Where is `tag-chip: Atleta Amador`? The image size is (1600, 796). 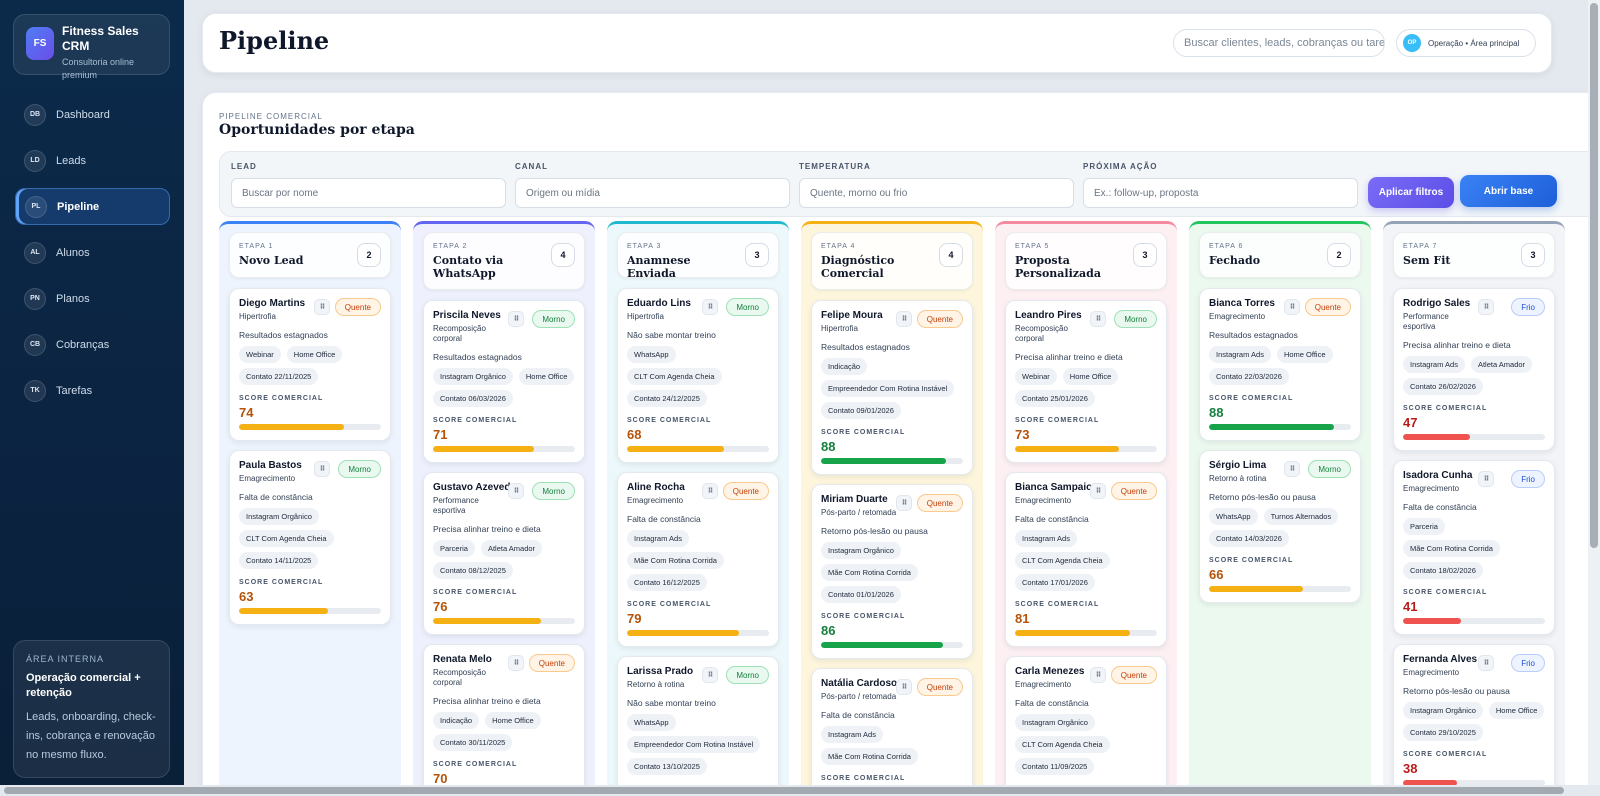
tag-chip: Atleta Amador is located at coordinates (1501, 364).